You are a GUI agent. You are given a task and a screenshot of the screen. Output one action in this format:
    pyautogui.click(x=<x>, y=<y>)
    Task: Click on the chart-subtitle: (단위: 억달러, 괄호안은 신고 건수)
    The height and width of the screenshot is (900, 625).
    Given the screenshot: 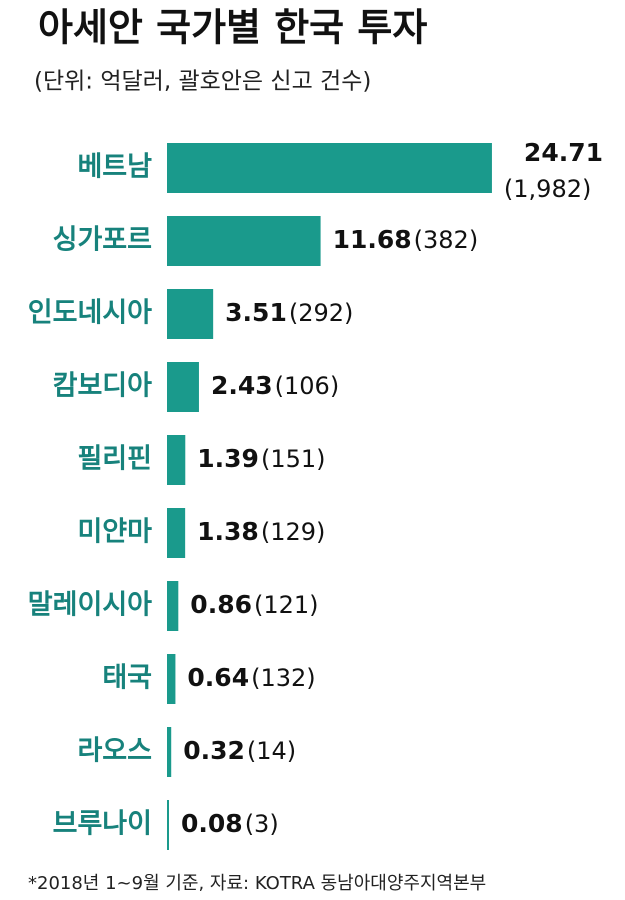 What is the action you would take?
    pyautogui.click(x=202, y=82)
    